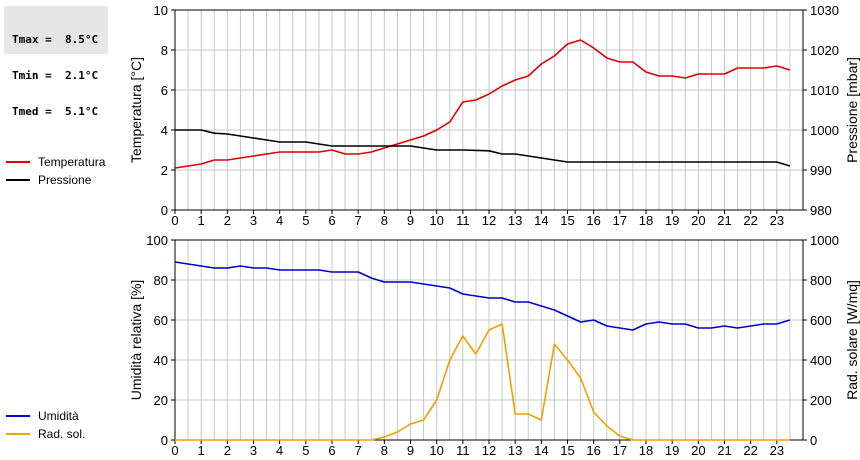 The image size is (860, 460). What do you see at coordinates (82, 39) in the screenshot?
I see `stat-value: 8.5°C` at bounding box center [82, 39].